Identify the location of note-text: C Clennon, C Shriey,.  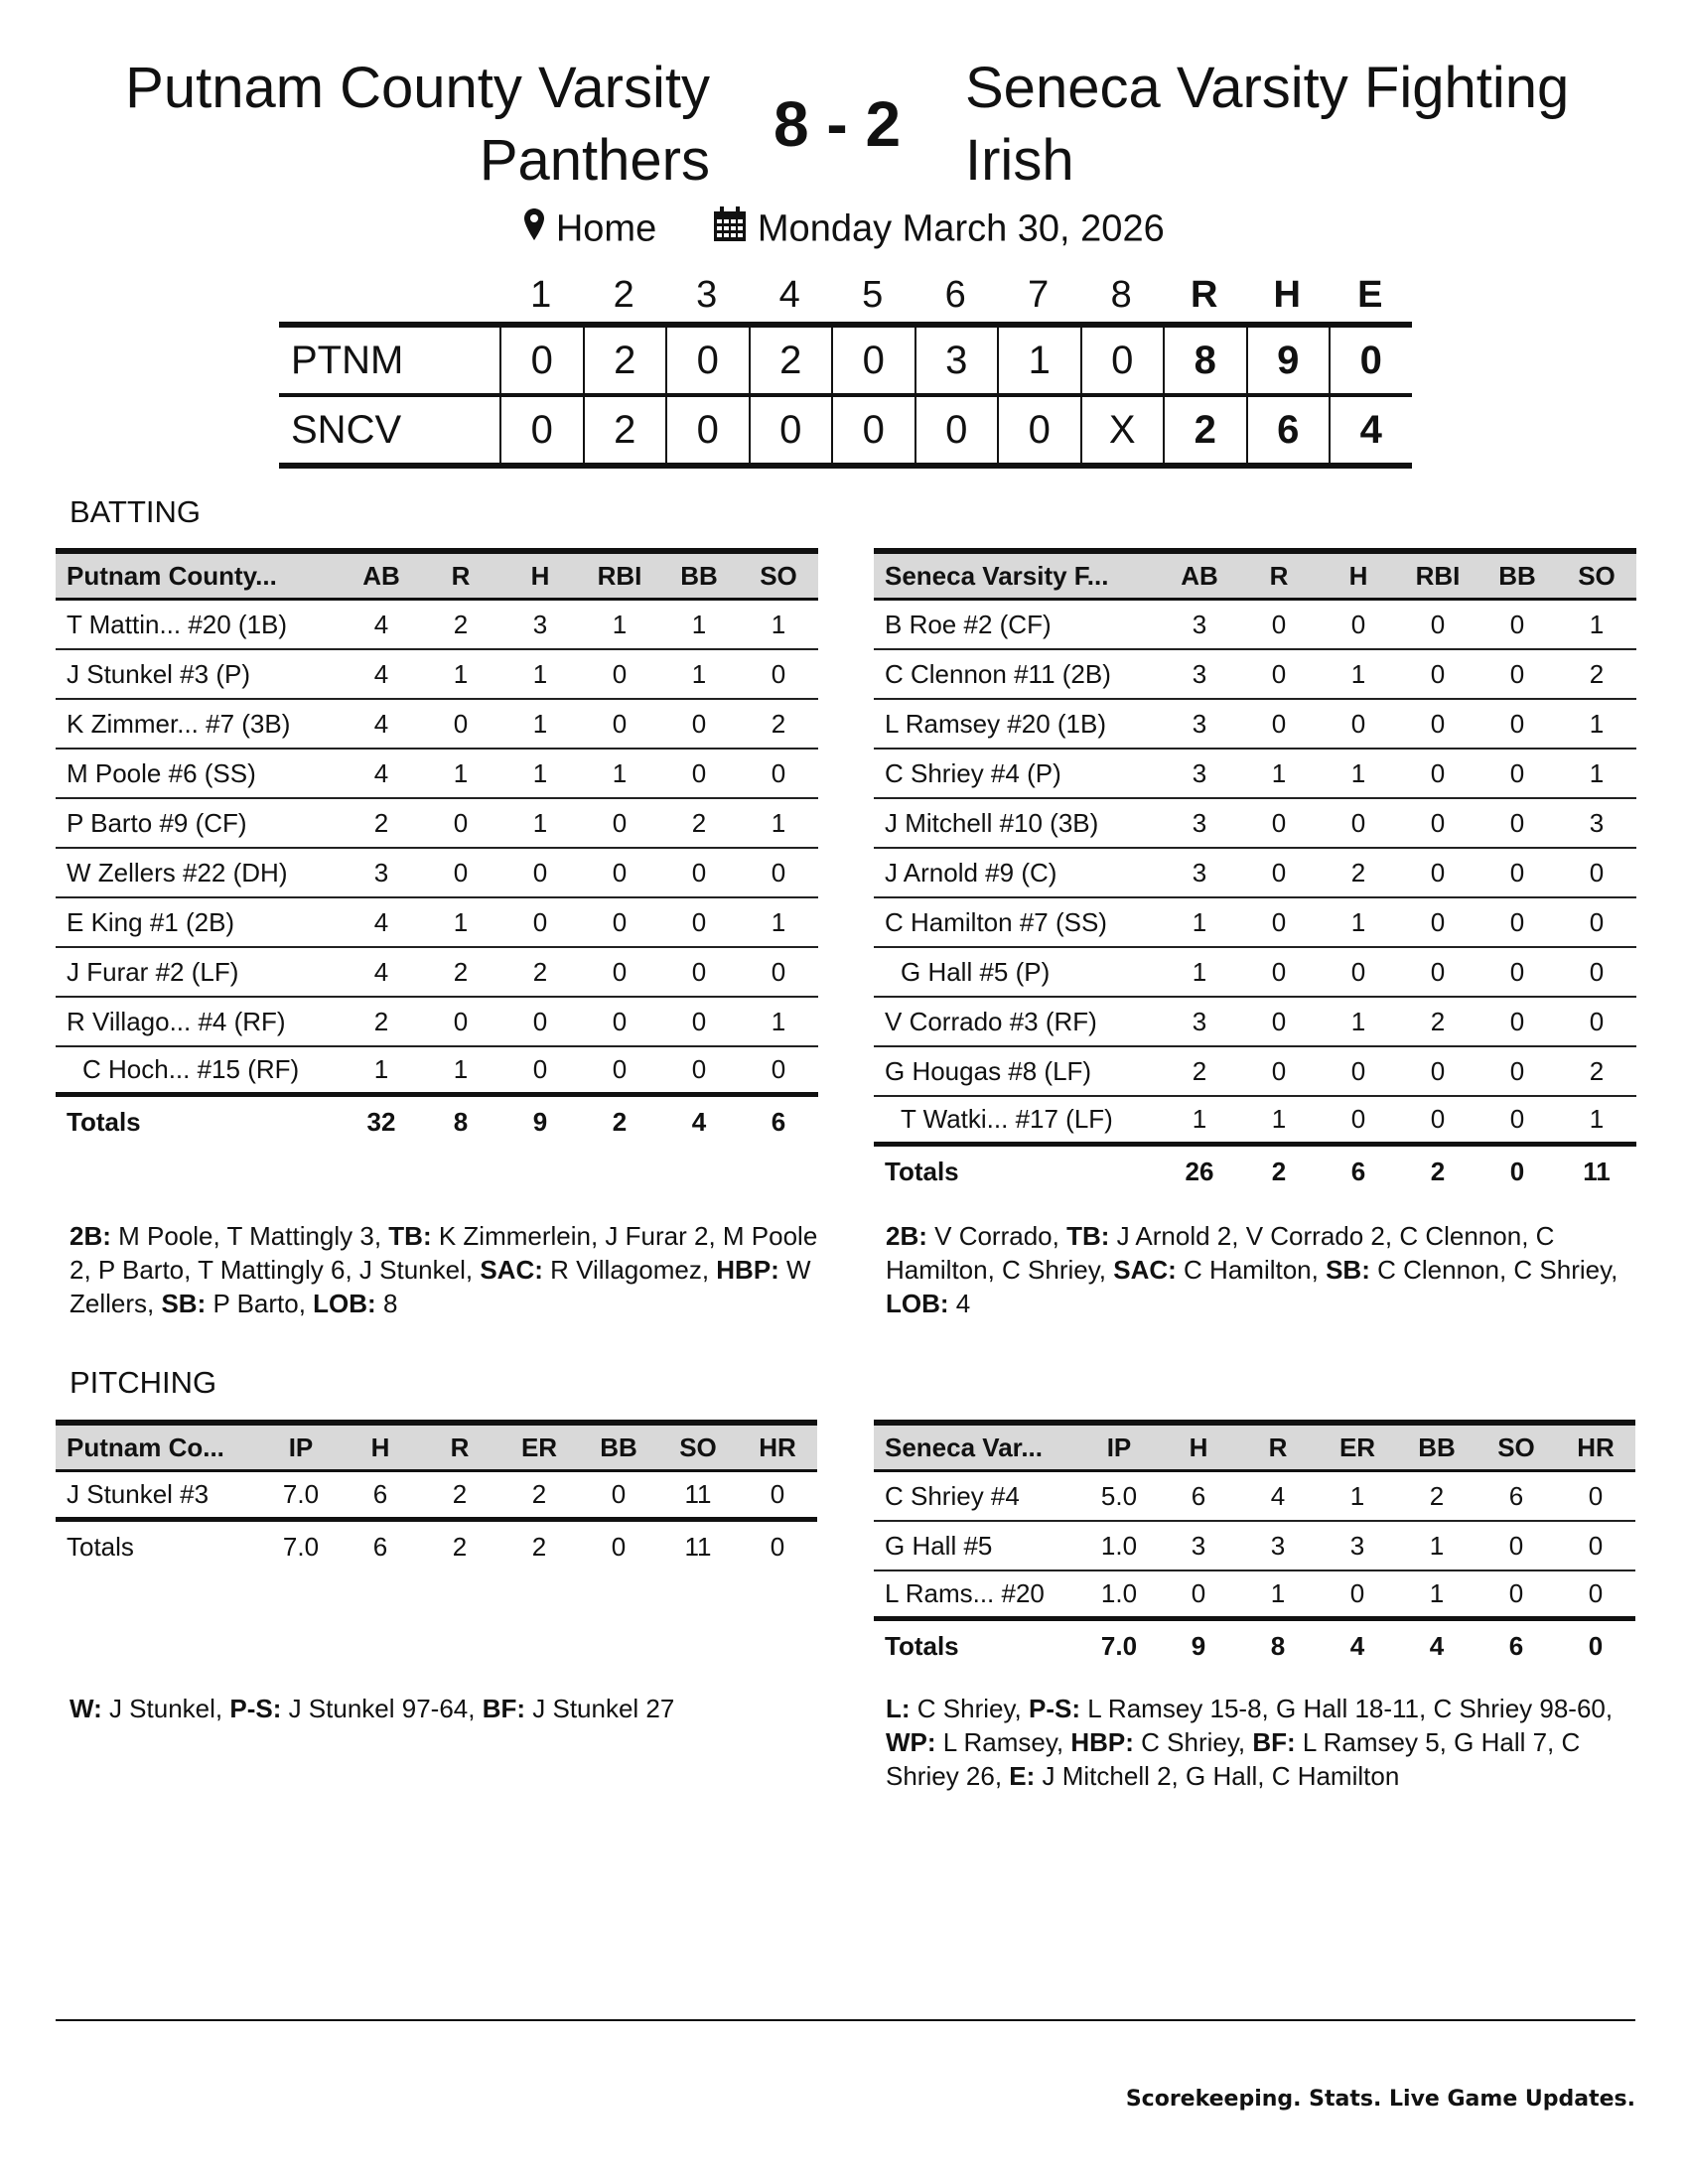
(1493, 1270).